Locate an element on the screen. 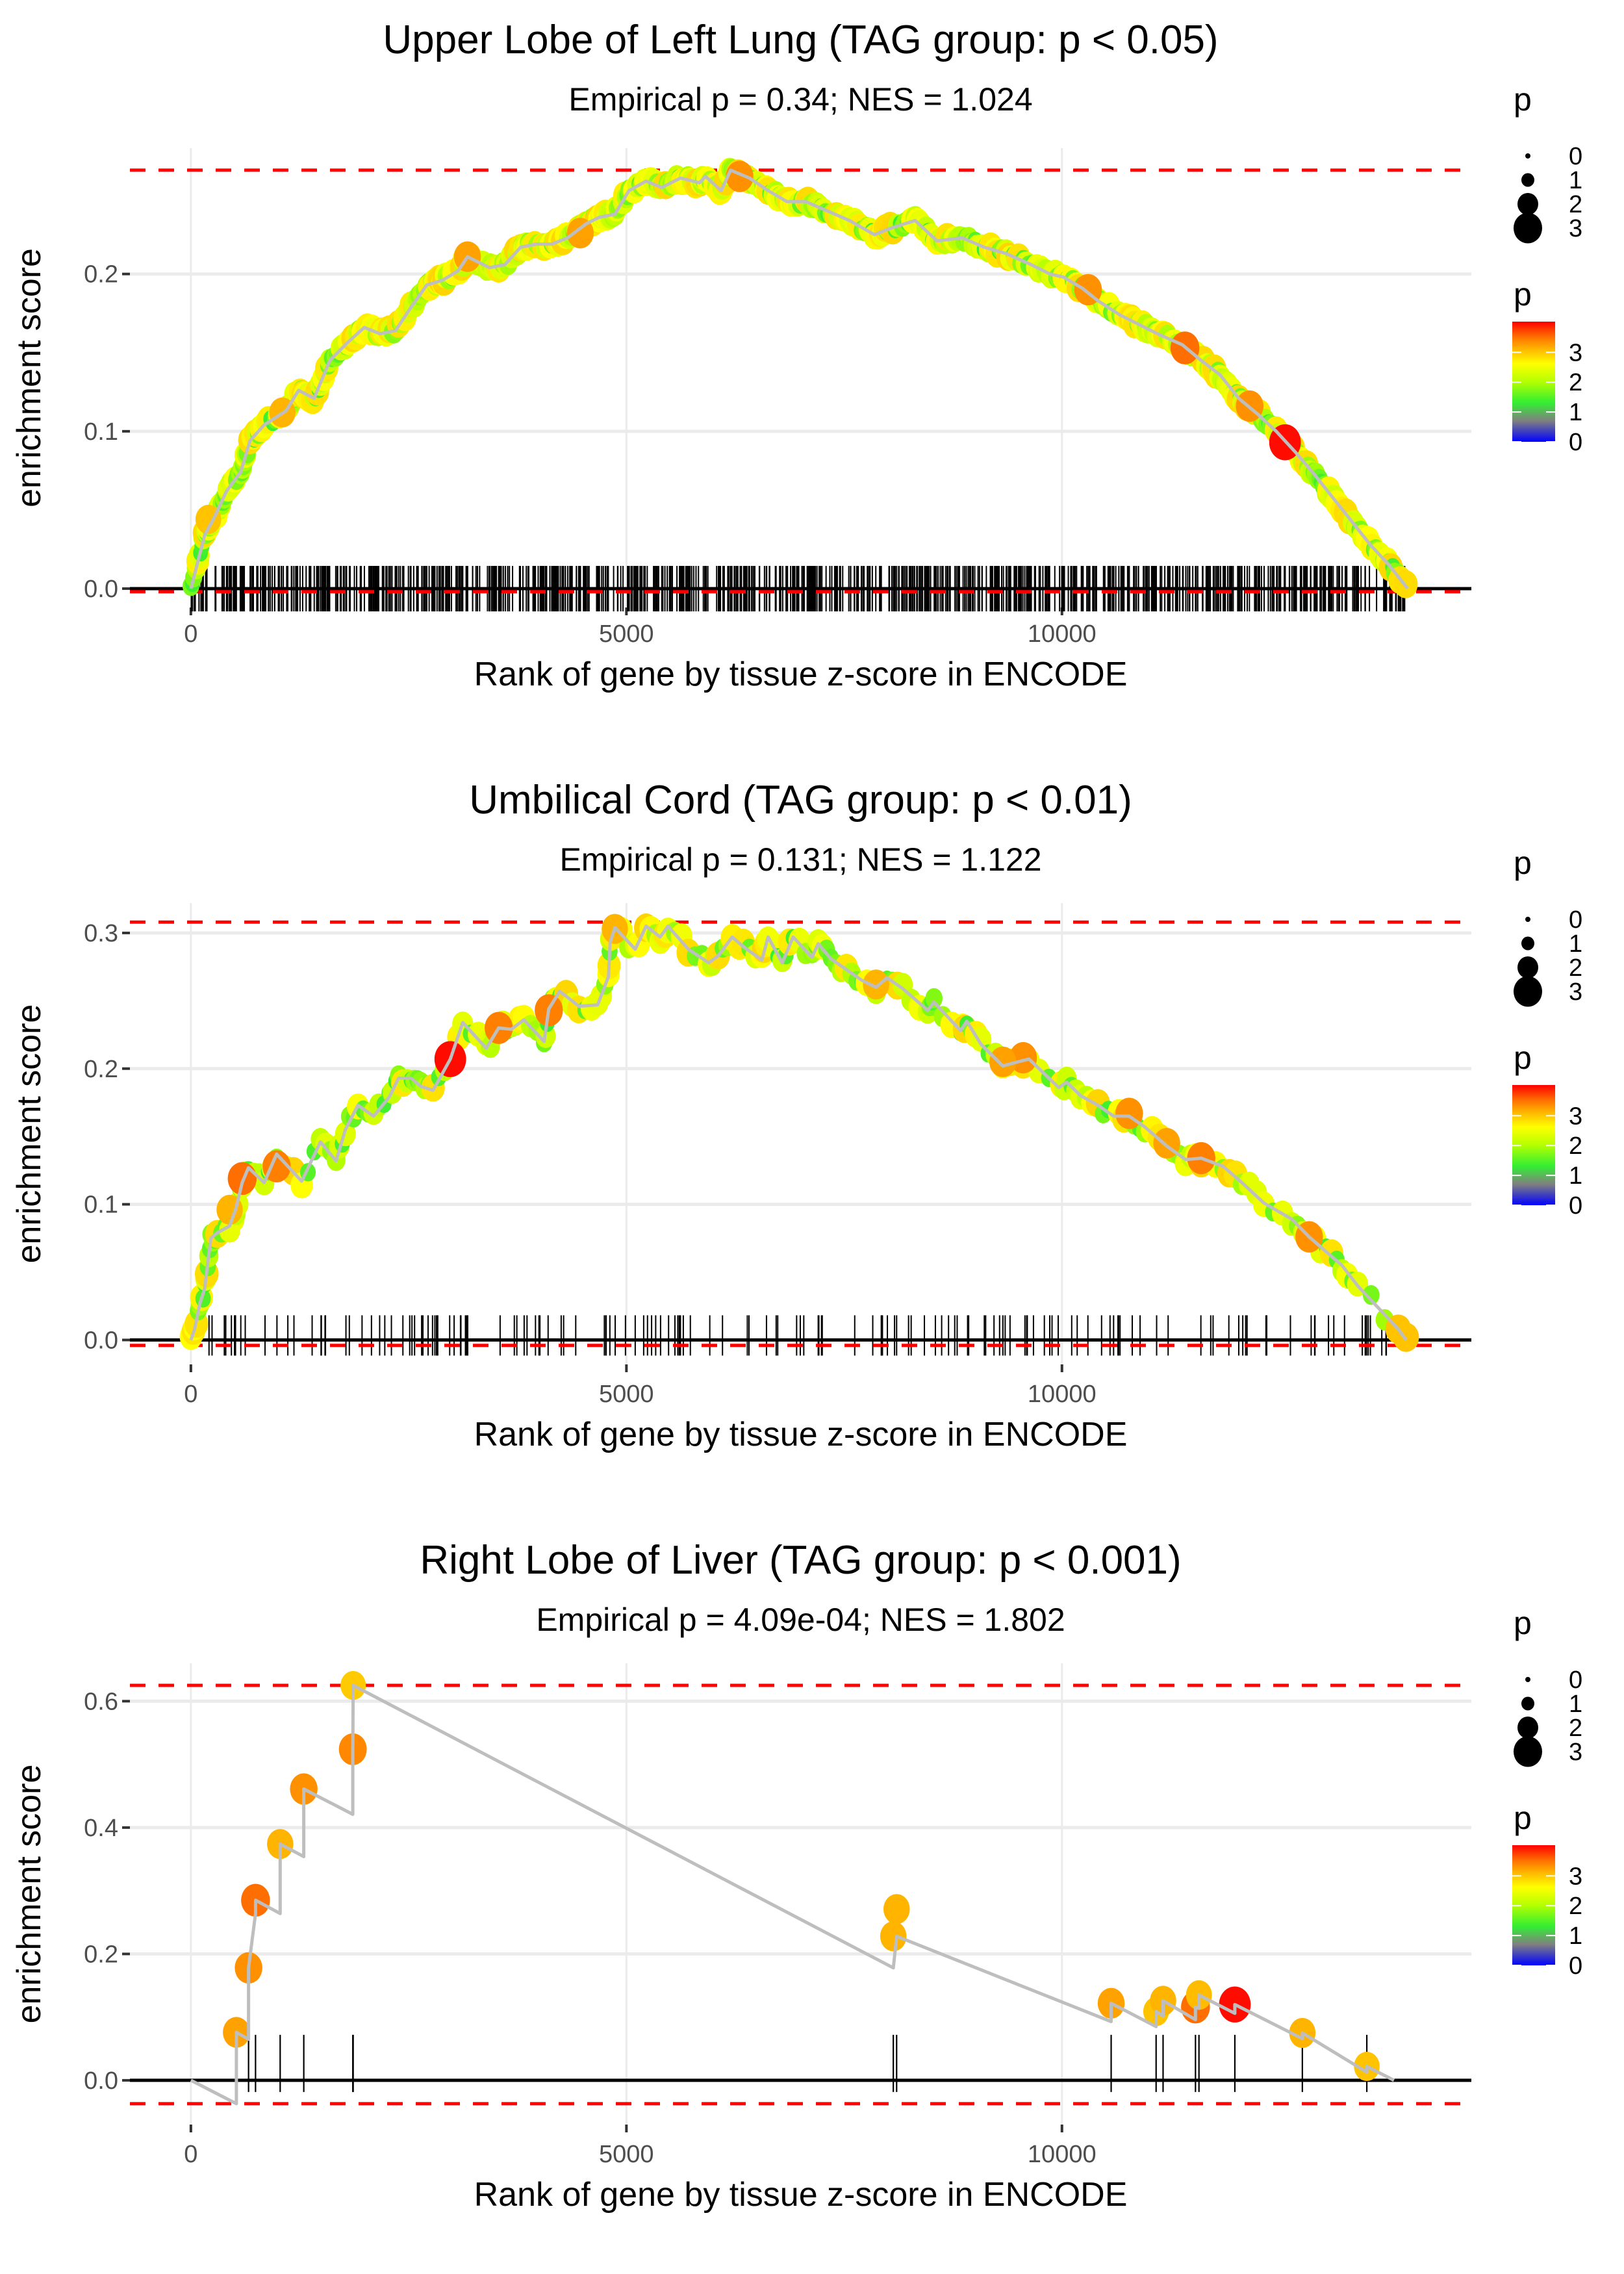 Image resolution: width=1624 pixels, height=2274 pixels. chart-subtitle: Empirical p = 4.09e-04; NES = 1.802 is located at coordinates (800, 1620).